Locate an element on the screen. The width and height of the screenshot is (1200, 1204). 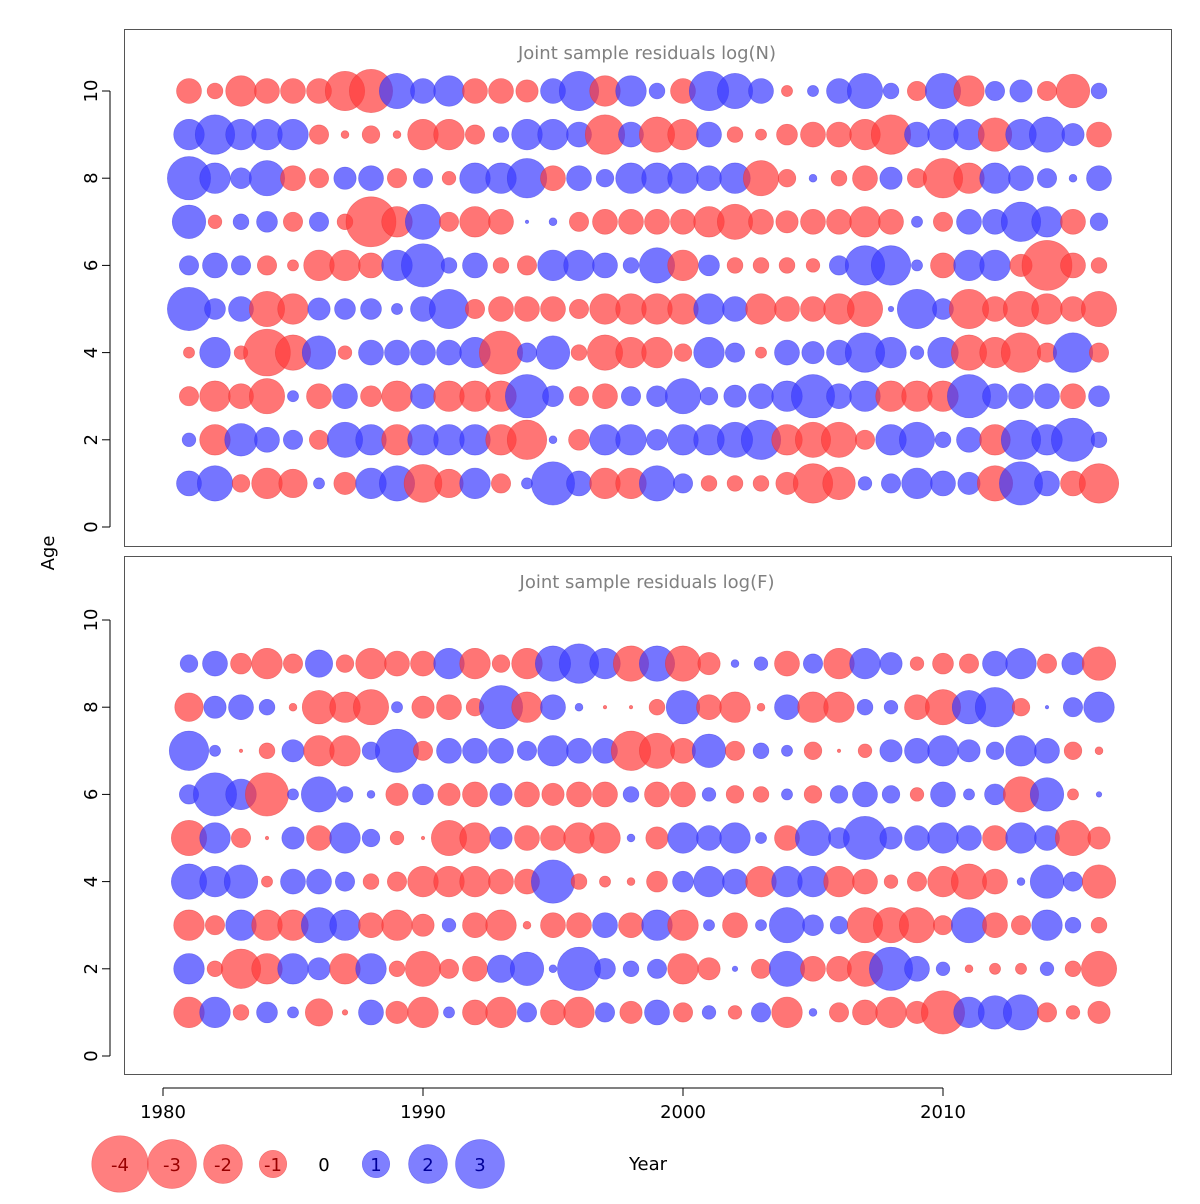
panel-n-title: Joint sample residuals log(N) is located at coordinates (646, 53).